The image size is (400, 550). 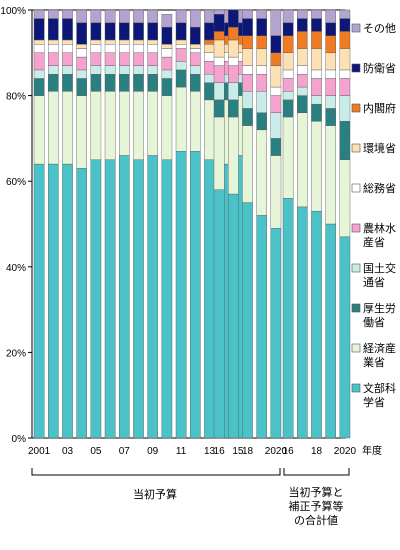 What do you see at coordinates (379, 388) in the screenshot?
I see `legend-label: 文部科` at bounding box center [379, 388].